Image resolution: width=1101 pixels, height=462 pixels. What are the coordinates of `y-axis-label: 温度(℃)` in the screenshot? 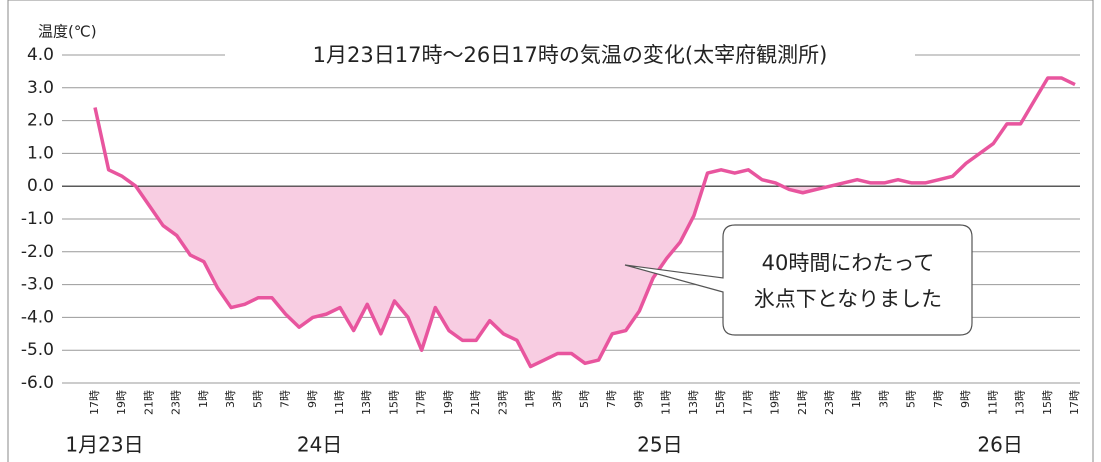 It's located at (67, 32).